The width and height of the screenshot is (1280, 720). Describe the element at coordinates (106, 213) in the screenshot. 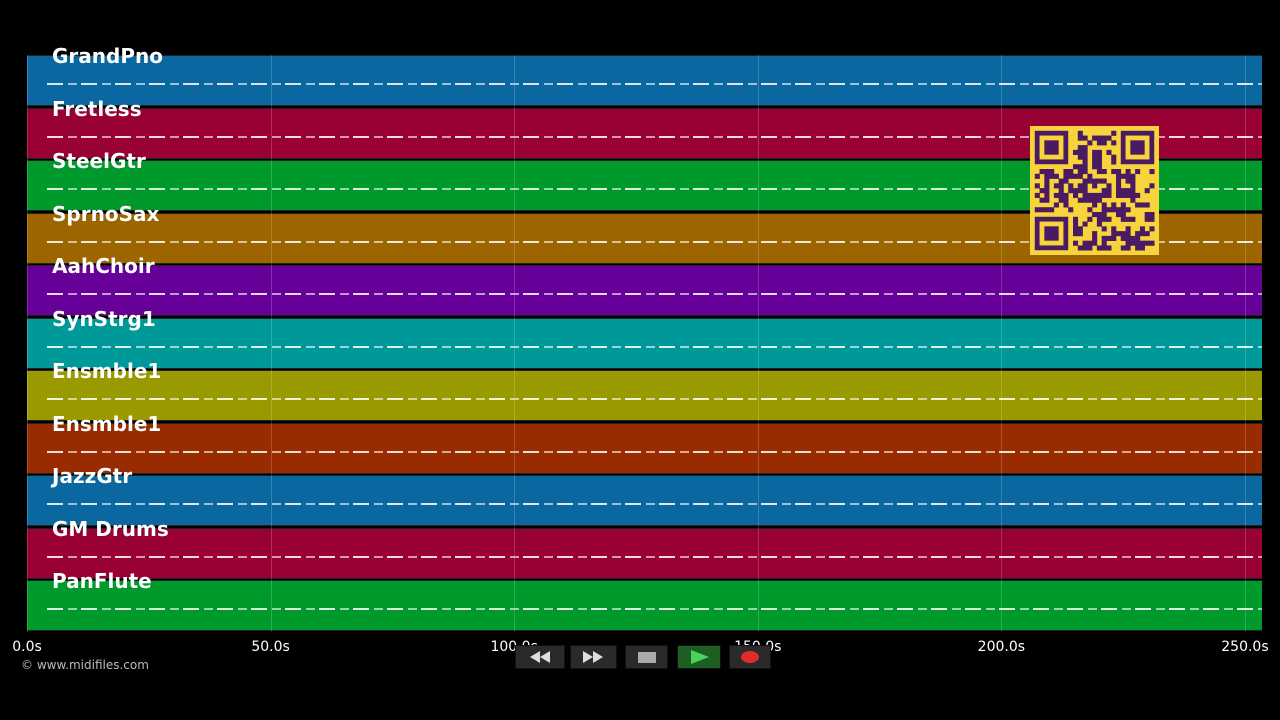

I see `track-name: SprnoSax` at that location.